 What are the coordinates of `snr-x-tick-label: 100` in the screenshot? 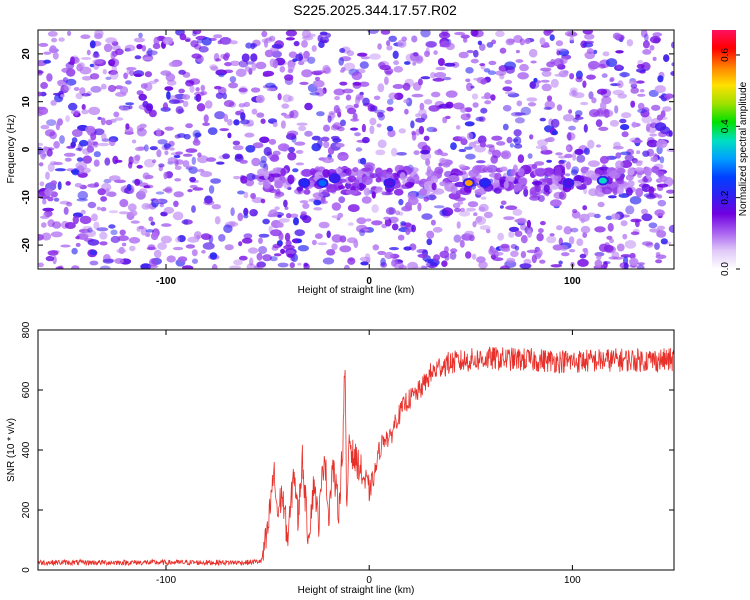 It's located at (572, 580).